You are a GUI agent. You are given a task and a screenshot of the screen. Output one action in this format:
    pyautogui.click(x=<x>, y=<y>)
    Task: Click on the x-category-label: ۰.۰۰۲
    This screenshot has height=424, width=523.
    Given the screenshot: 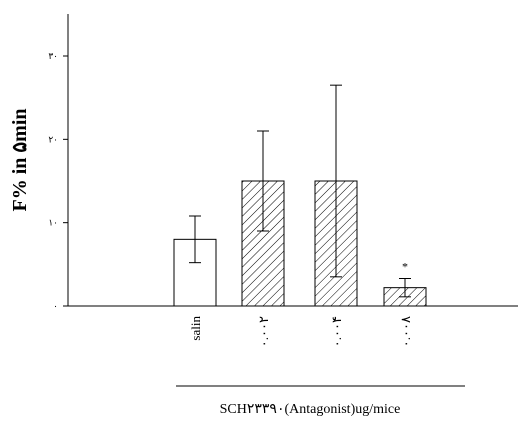 What is the action you would take?
    pyautogui.click(x=263, y=331)
    